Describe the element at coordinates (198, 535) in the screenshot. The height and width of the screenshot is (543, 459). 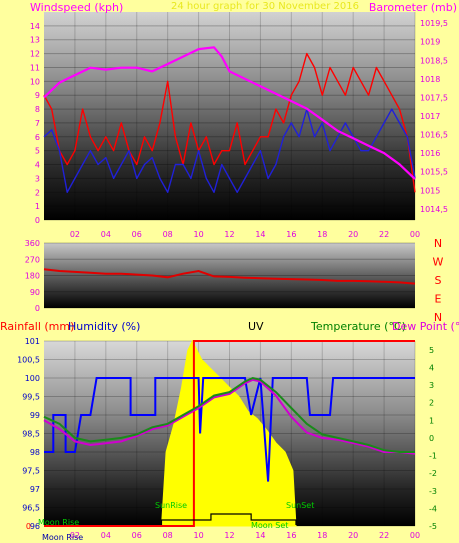
I see `temperature-x-tick-label: 10` at that location.